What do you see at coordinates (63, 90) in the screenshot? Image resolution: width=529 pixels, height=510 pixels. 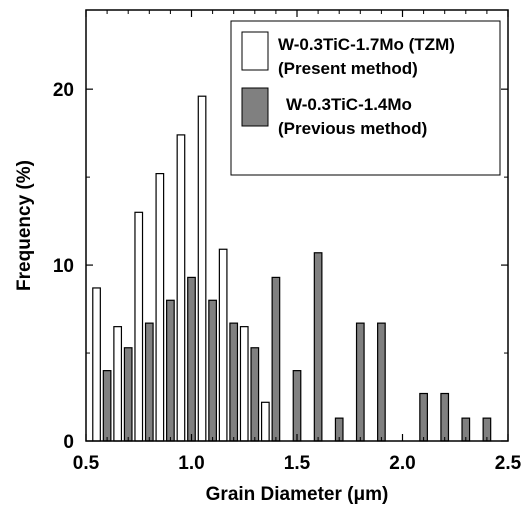 I see `y-tick-label: 20` at bounding box center [63, 90].